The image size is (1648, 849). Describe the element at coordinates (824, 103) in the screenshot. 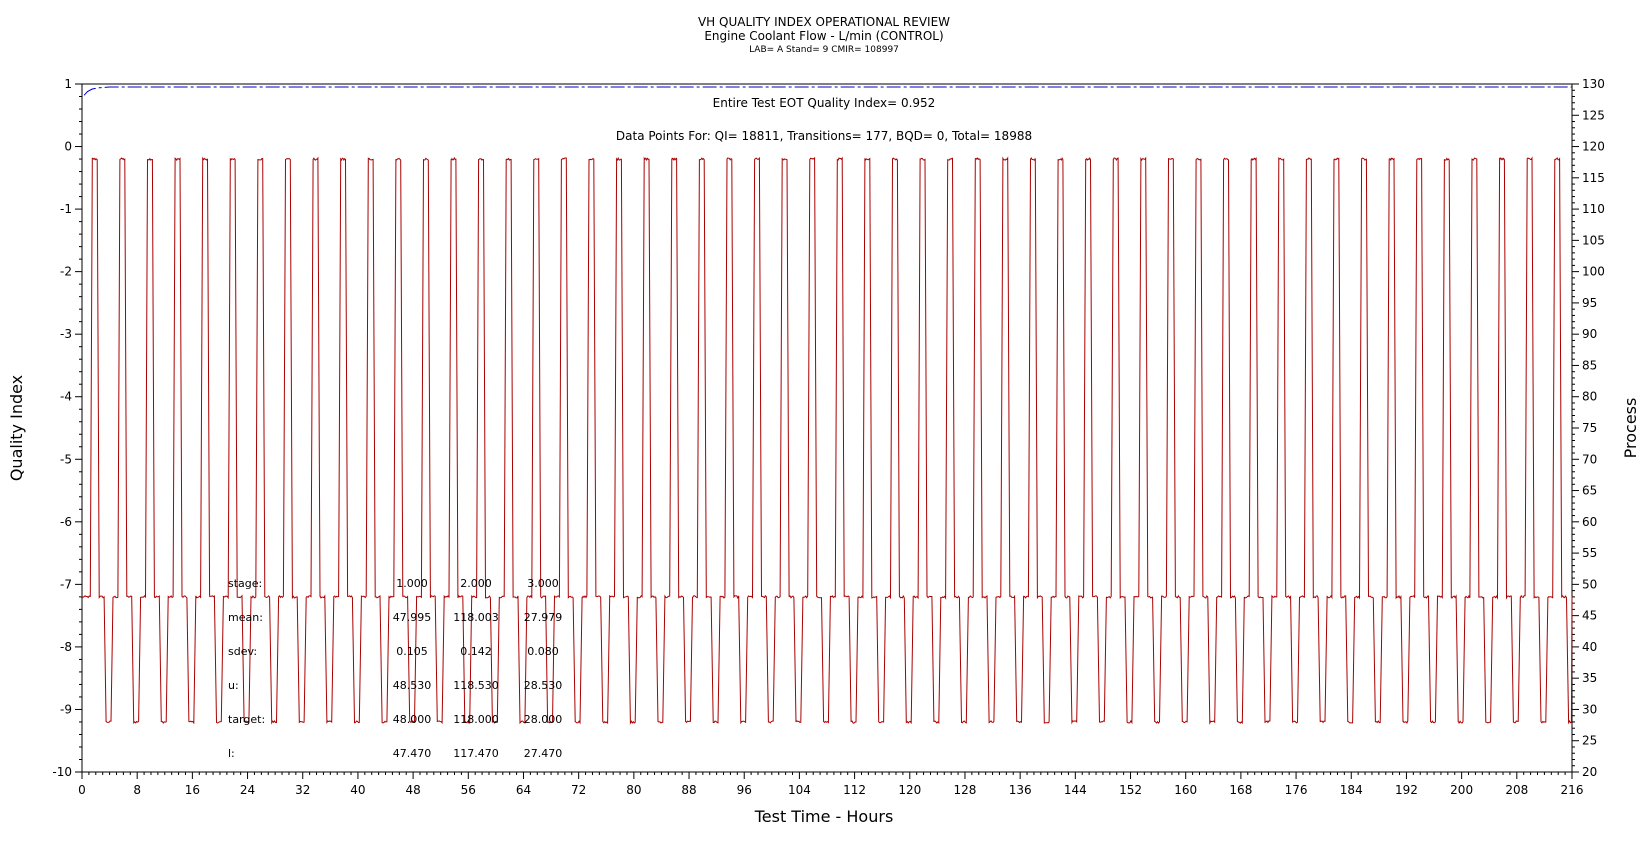

I see `annotation-eot-qi: Entire Test EOT Quality Index= 0.952` at that location.